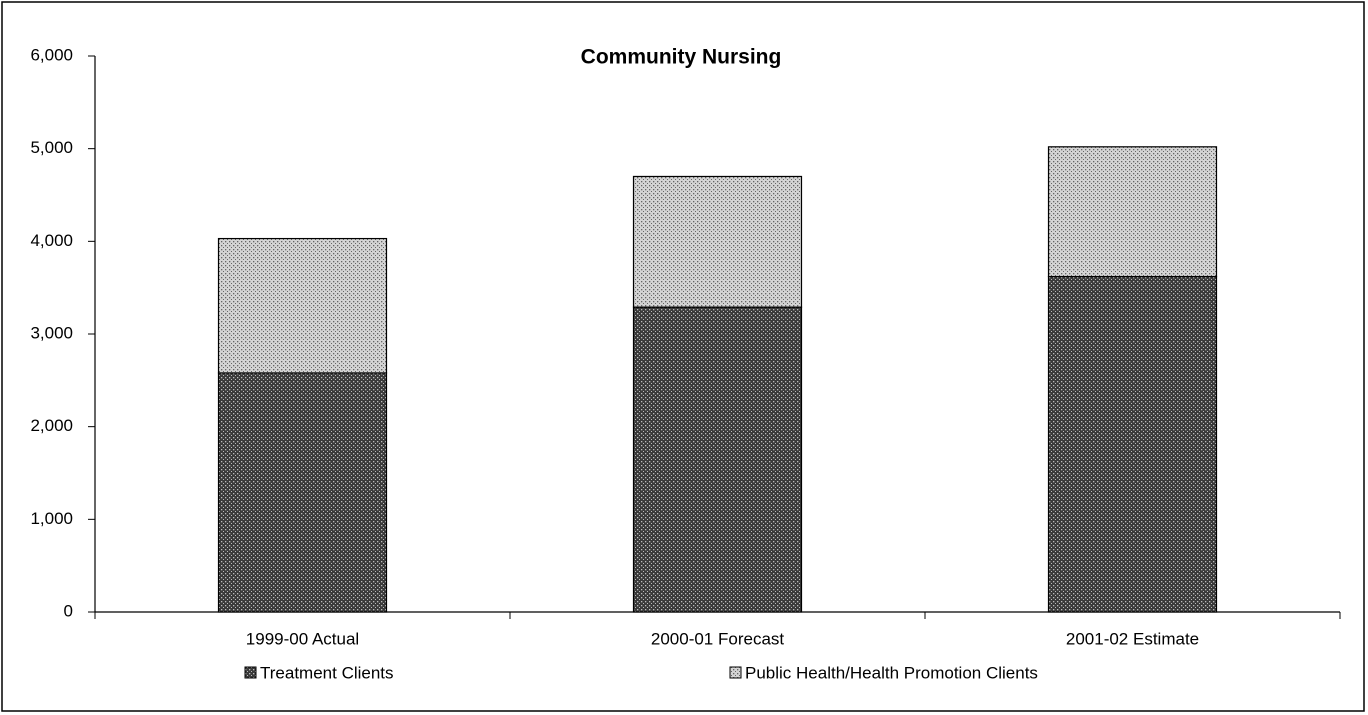 Image resolution: width=1368 pixels, height=715 pixels. What do you see at coordinates (891, 672) in the screenshot?
I see `legend-label: Public Health/Health Promotion Clients` at bounding box center [891, 672].